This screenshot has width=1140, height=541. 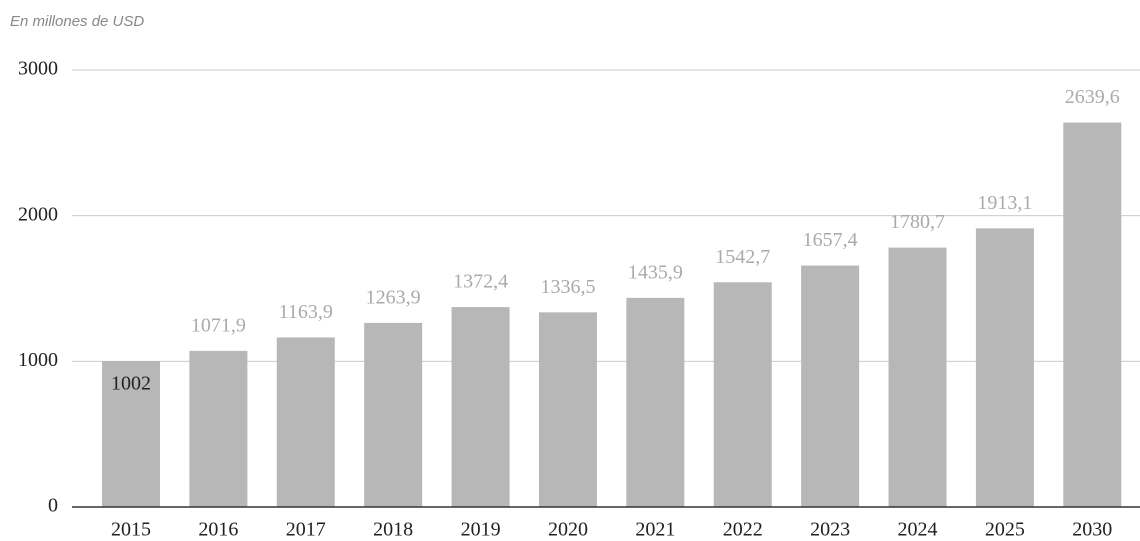 I want to click on data-label: 1913,1, so click(x=1004, y=203).